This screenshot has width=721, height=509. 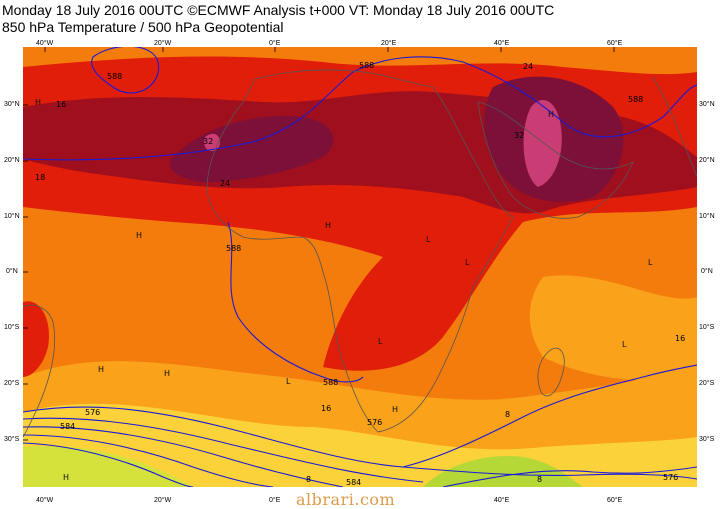 I want to click on lon-label: 20°E, so click(x=389, y=43).